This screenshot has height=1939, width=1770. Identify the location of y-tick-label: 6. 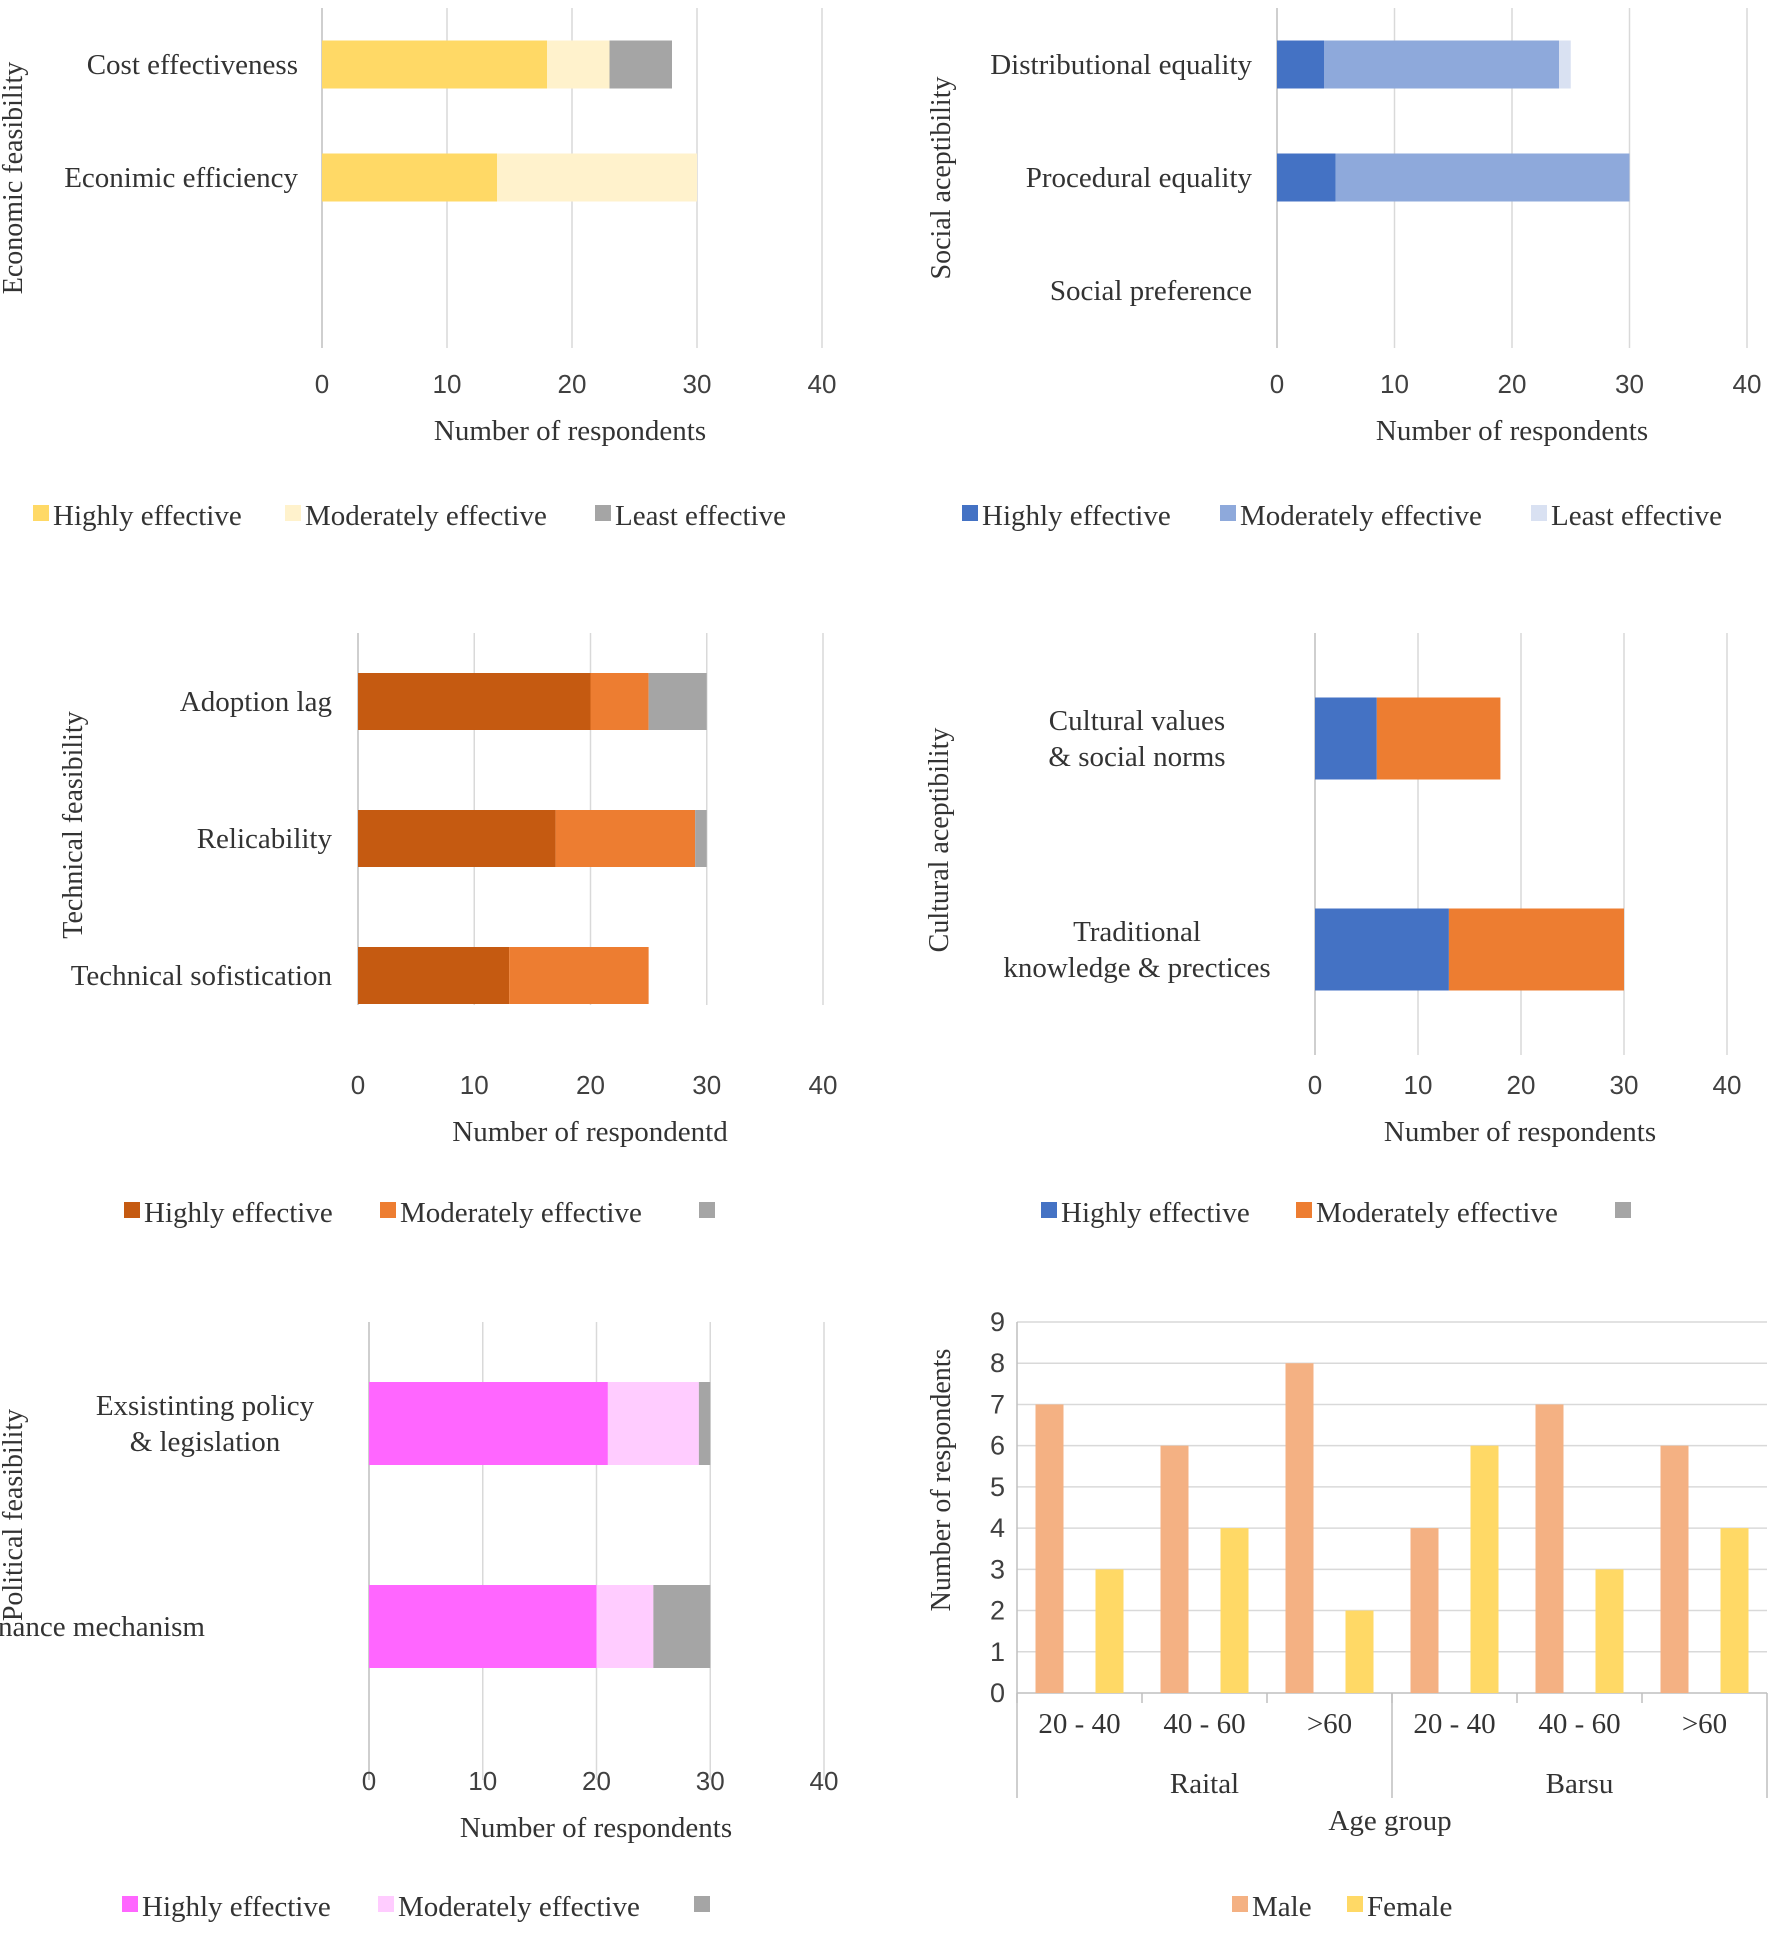
(997, 1446).